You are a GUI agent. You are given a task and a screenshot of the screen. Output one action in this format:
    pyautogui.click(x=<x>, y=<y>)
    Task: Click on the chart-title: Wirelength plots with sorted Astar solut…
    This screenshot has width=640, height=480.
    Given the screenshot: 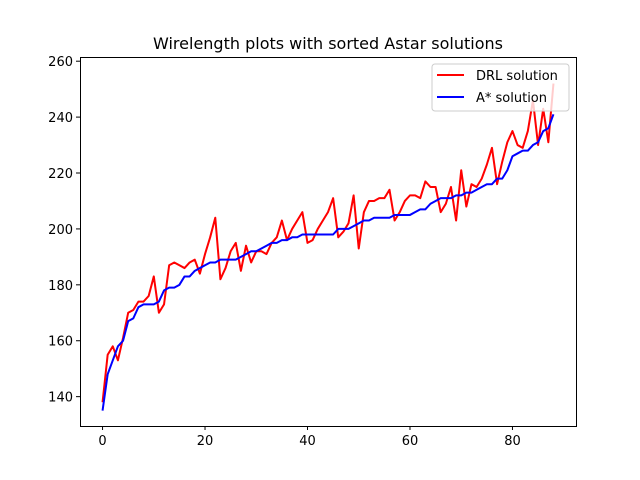 What is the action you would take?
    pyautogui.click(x=328, y=43)
    